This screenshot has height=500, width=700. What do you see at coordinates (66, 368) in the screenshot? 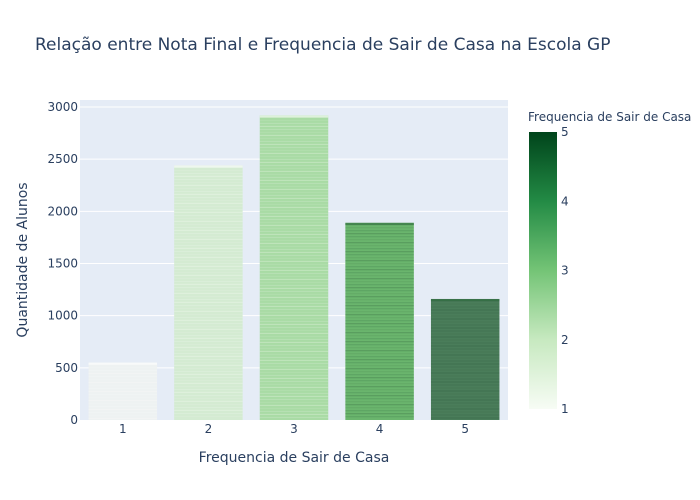
I see `y-tick-label: 500` at bounding box center [66, 368].